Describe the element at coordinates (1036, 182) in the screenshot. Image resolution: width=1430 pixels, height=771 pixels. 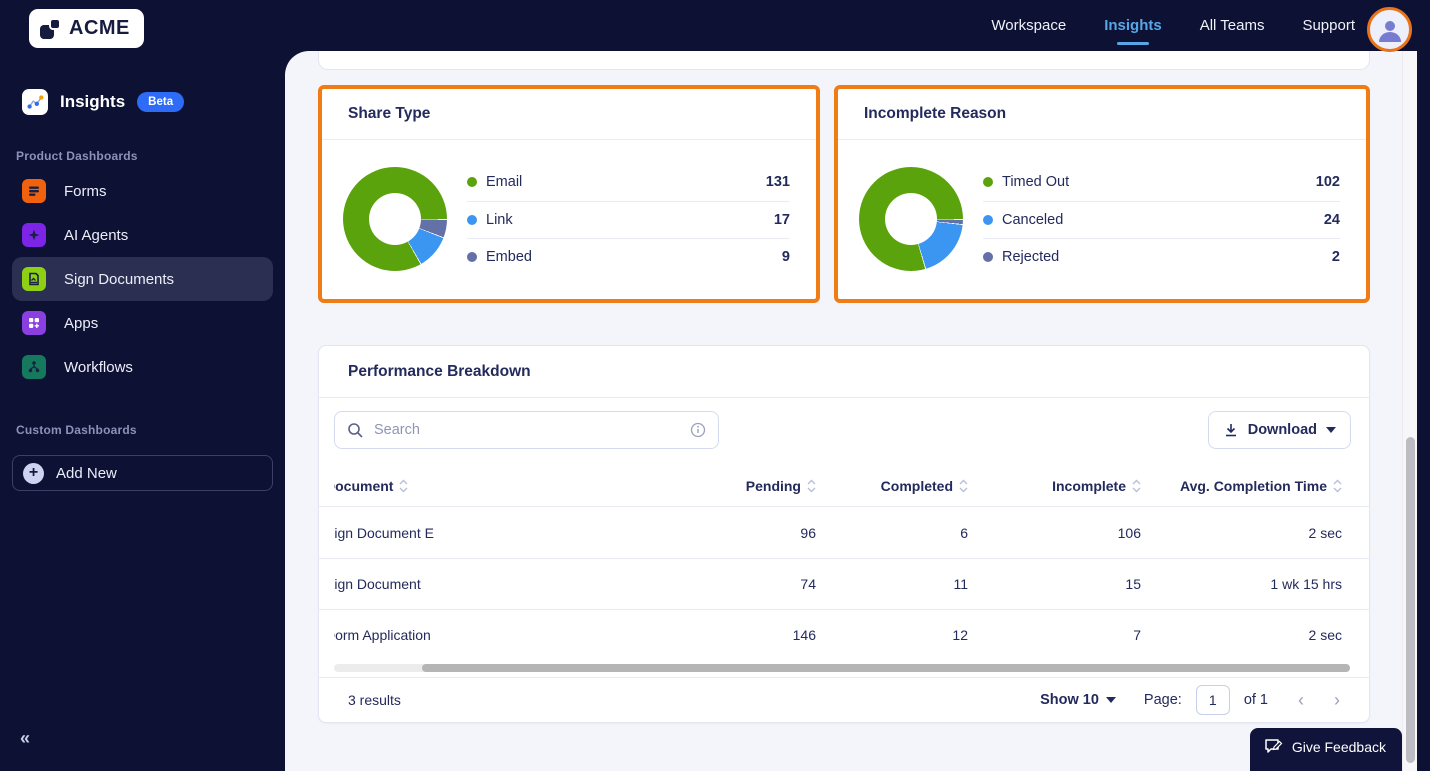
I see `legend-label: Timed Out` at that location.